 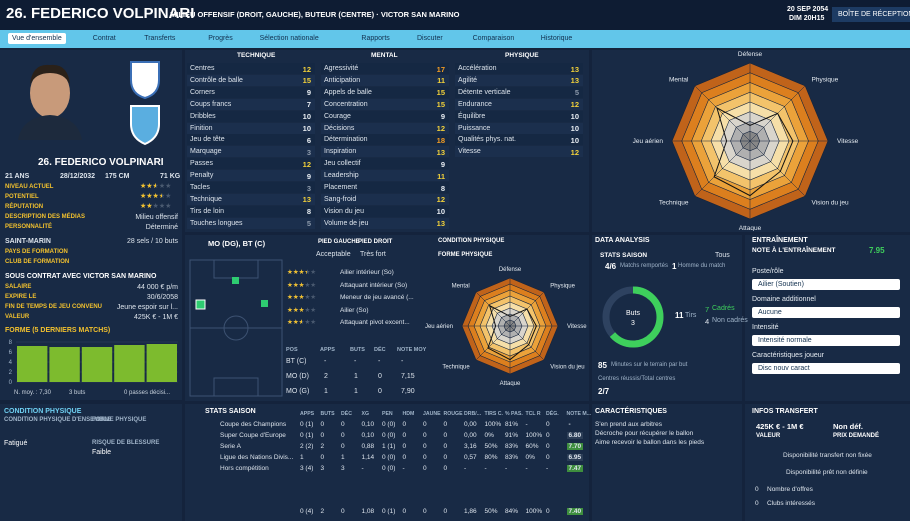 What do you see at coordinates (533, 414) in the screenshot?
I see `label: TCL R` at bounding box center [533, 414].